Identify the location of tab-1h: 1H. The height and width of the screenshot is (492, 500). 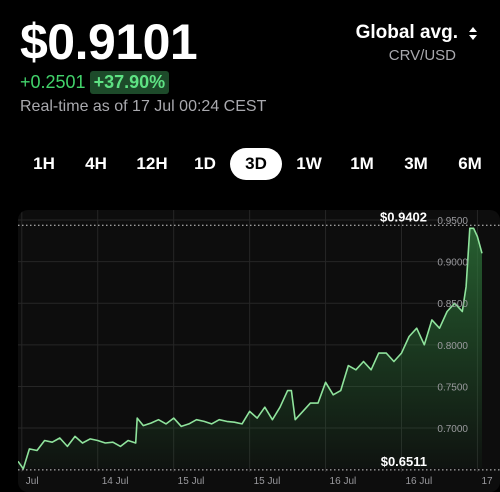
(44, 163).